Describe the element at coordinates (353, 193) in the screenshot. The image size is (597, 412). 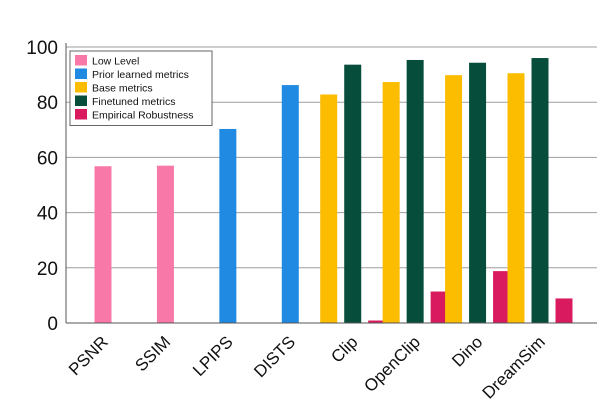
I see `bar-clip-finetuned-metrics` at that location.